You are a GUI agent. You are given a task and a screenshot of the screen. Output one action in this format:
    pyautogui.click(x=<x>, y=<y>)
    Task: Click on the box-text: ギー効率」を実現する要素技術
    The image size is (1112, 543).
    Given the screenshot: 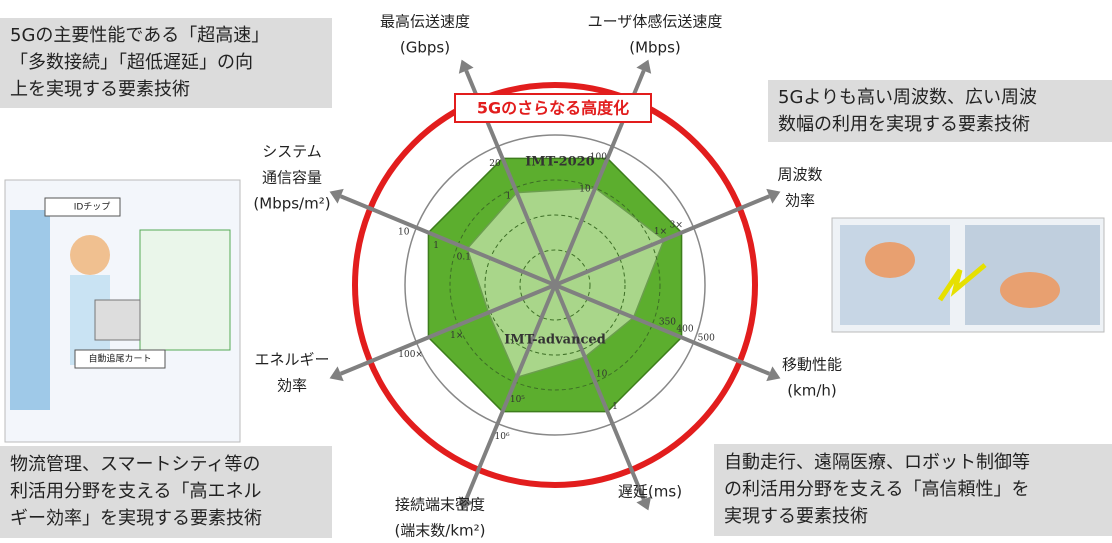 What is the action you would take?
    pyautogui.click(x=136, y=518)
    